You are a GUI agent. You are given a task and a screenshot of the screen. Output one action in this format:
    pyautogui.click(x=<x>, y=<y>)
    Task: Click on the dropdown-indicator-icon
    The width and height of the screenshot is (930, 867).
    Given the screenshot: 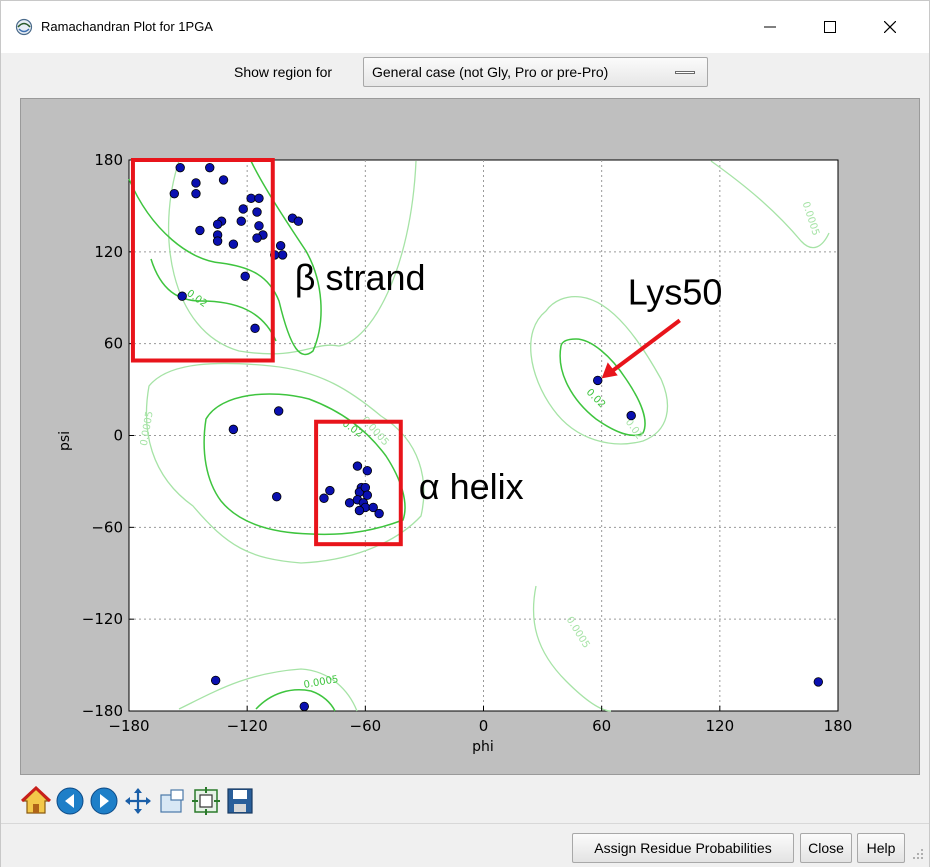 What is the action you would take?
    pyautogui.click(x=685, y=72)
    